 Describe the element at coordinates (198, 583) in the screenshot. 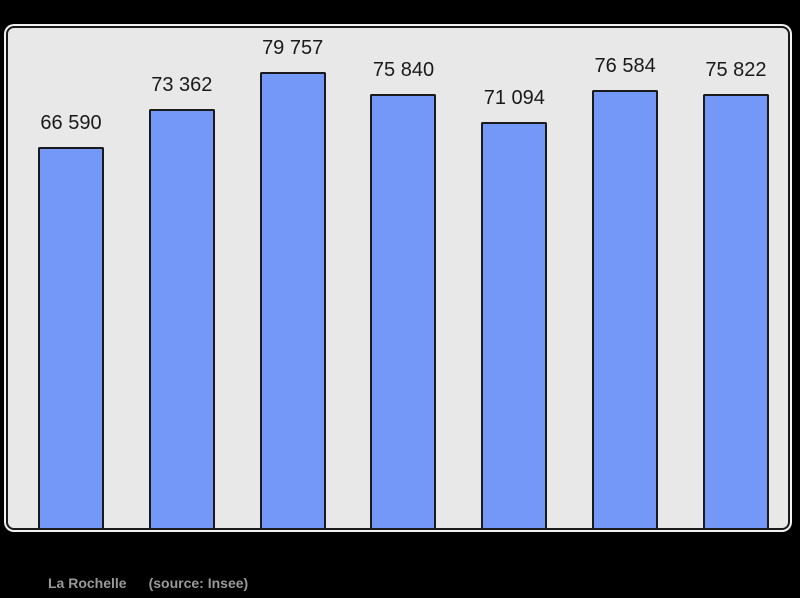

I see `caption-source: (source: Insee)` at that location.